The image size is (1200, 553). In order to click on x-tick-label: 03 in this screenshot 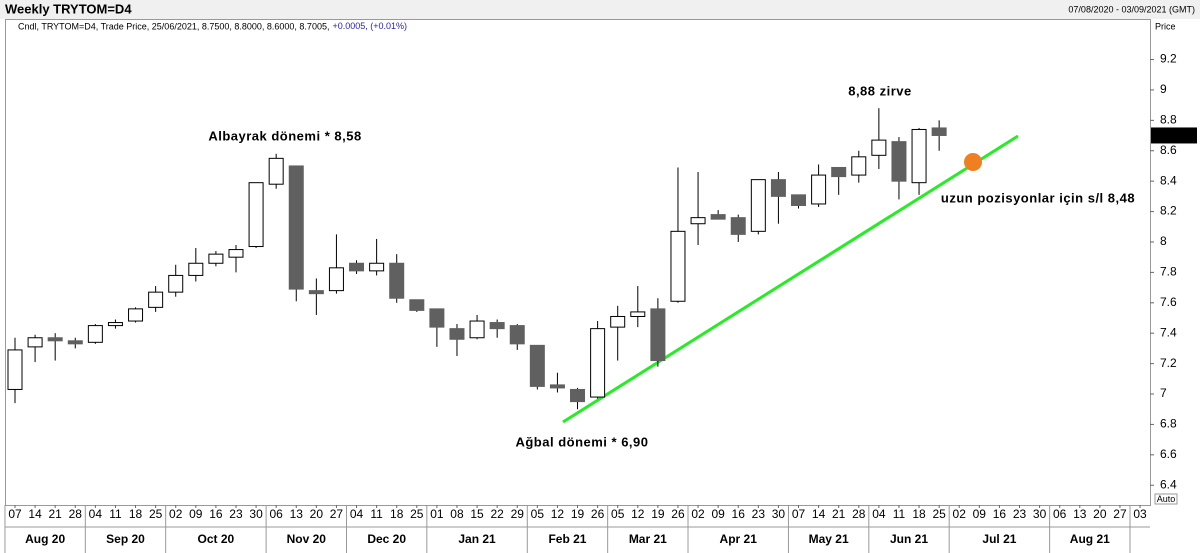, I will do `click(1140, 514)`.